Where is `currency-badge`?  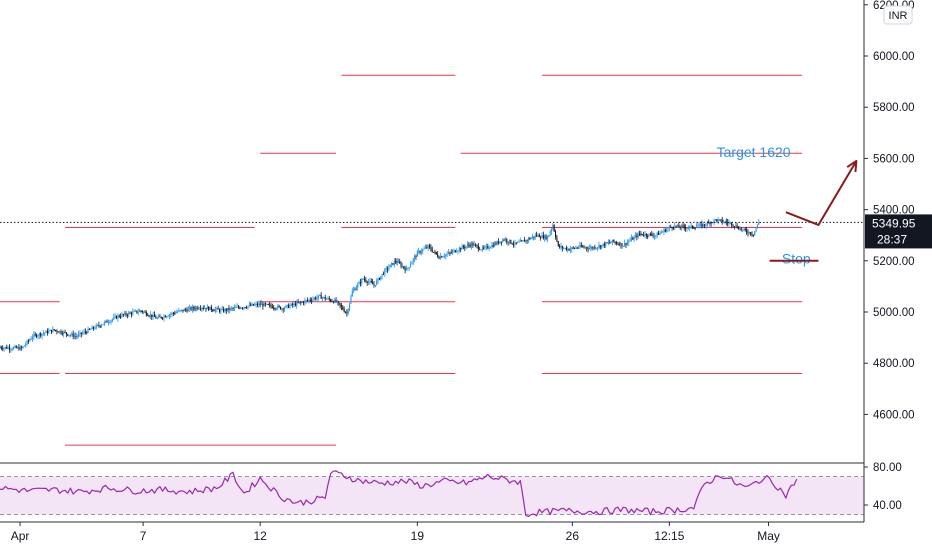 currency-badge is located at coordinates (898, 15).